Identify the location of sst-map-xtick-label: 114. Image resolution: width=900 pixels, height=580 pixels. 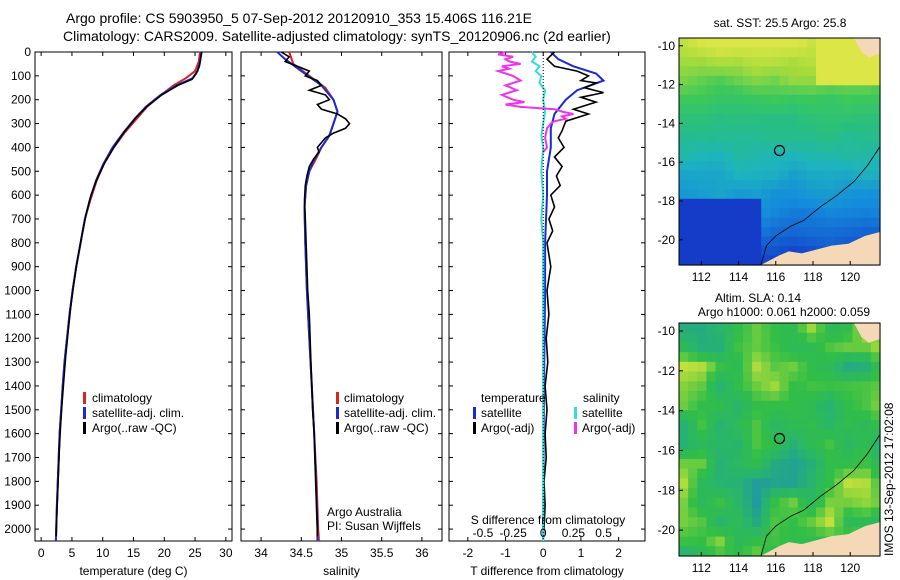
(738, 277).